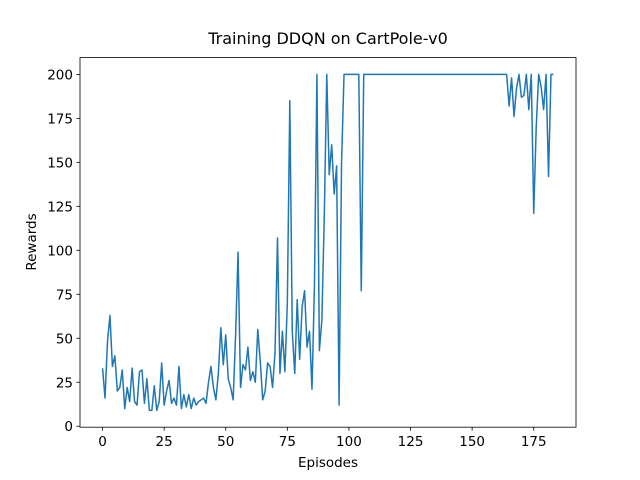 The height and width of the screenshot is (480, 640). What do you see at coordinates (60, 163) in the screenshot?
I see `y-tick-label: 150` at bounding box center [60, 163].